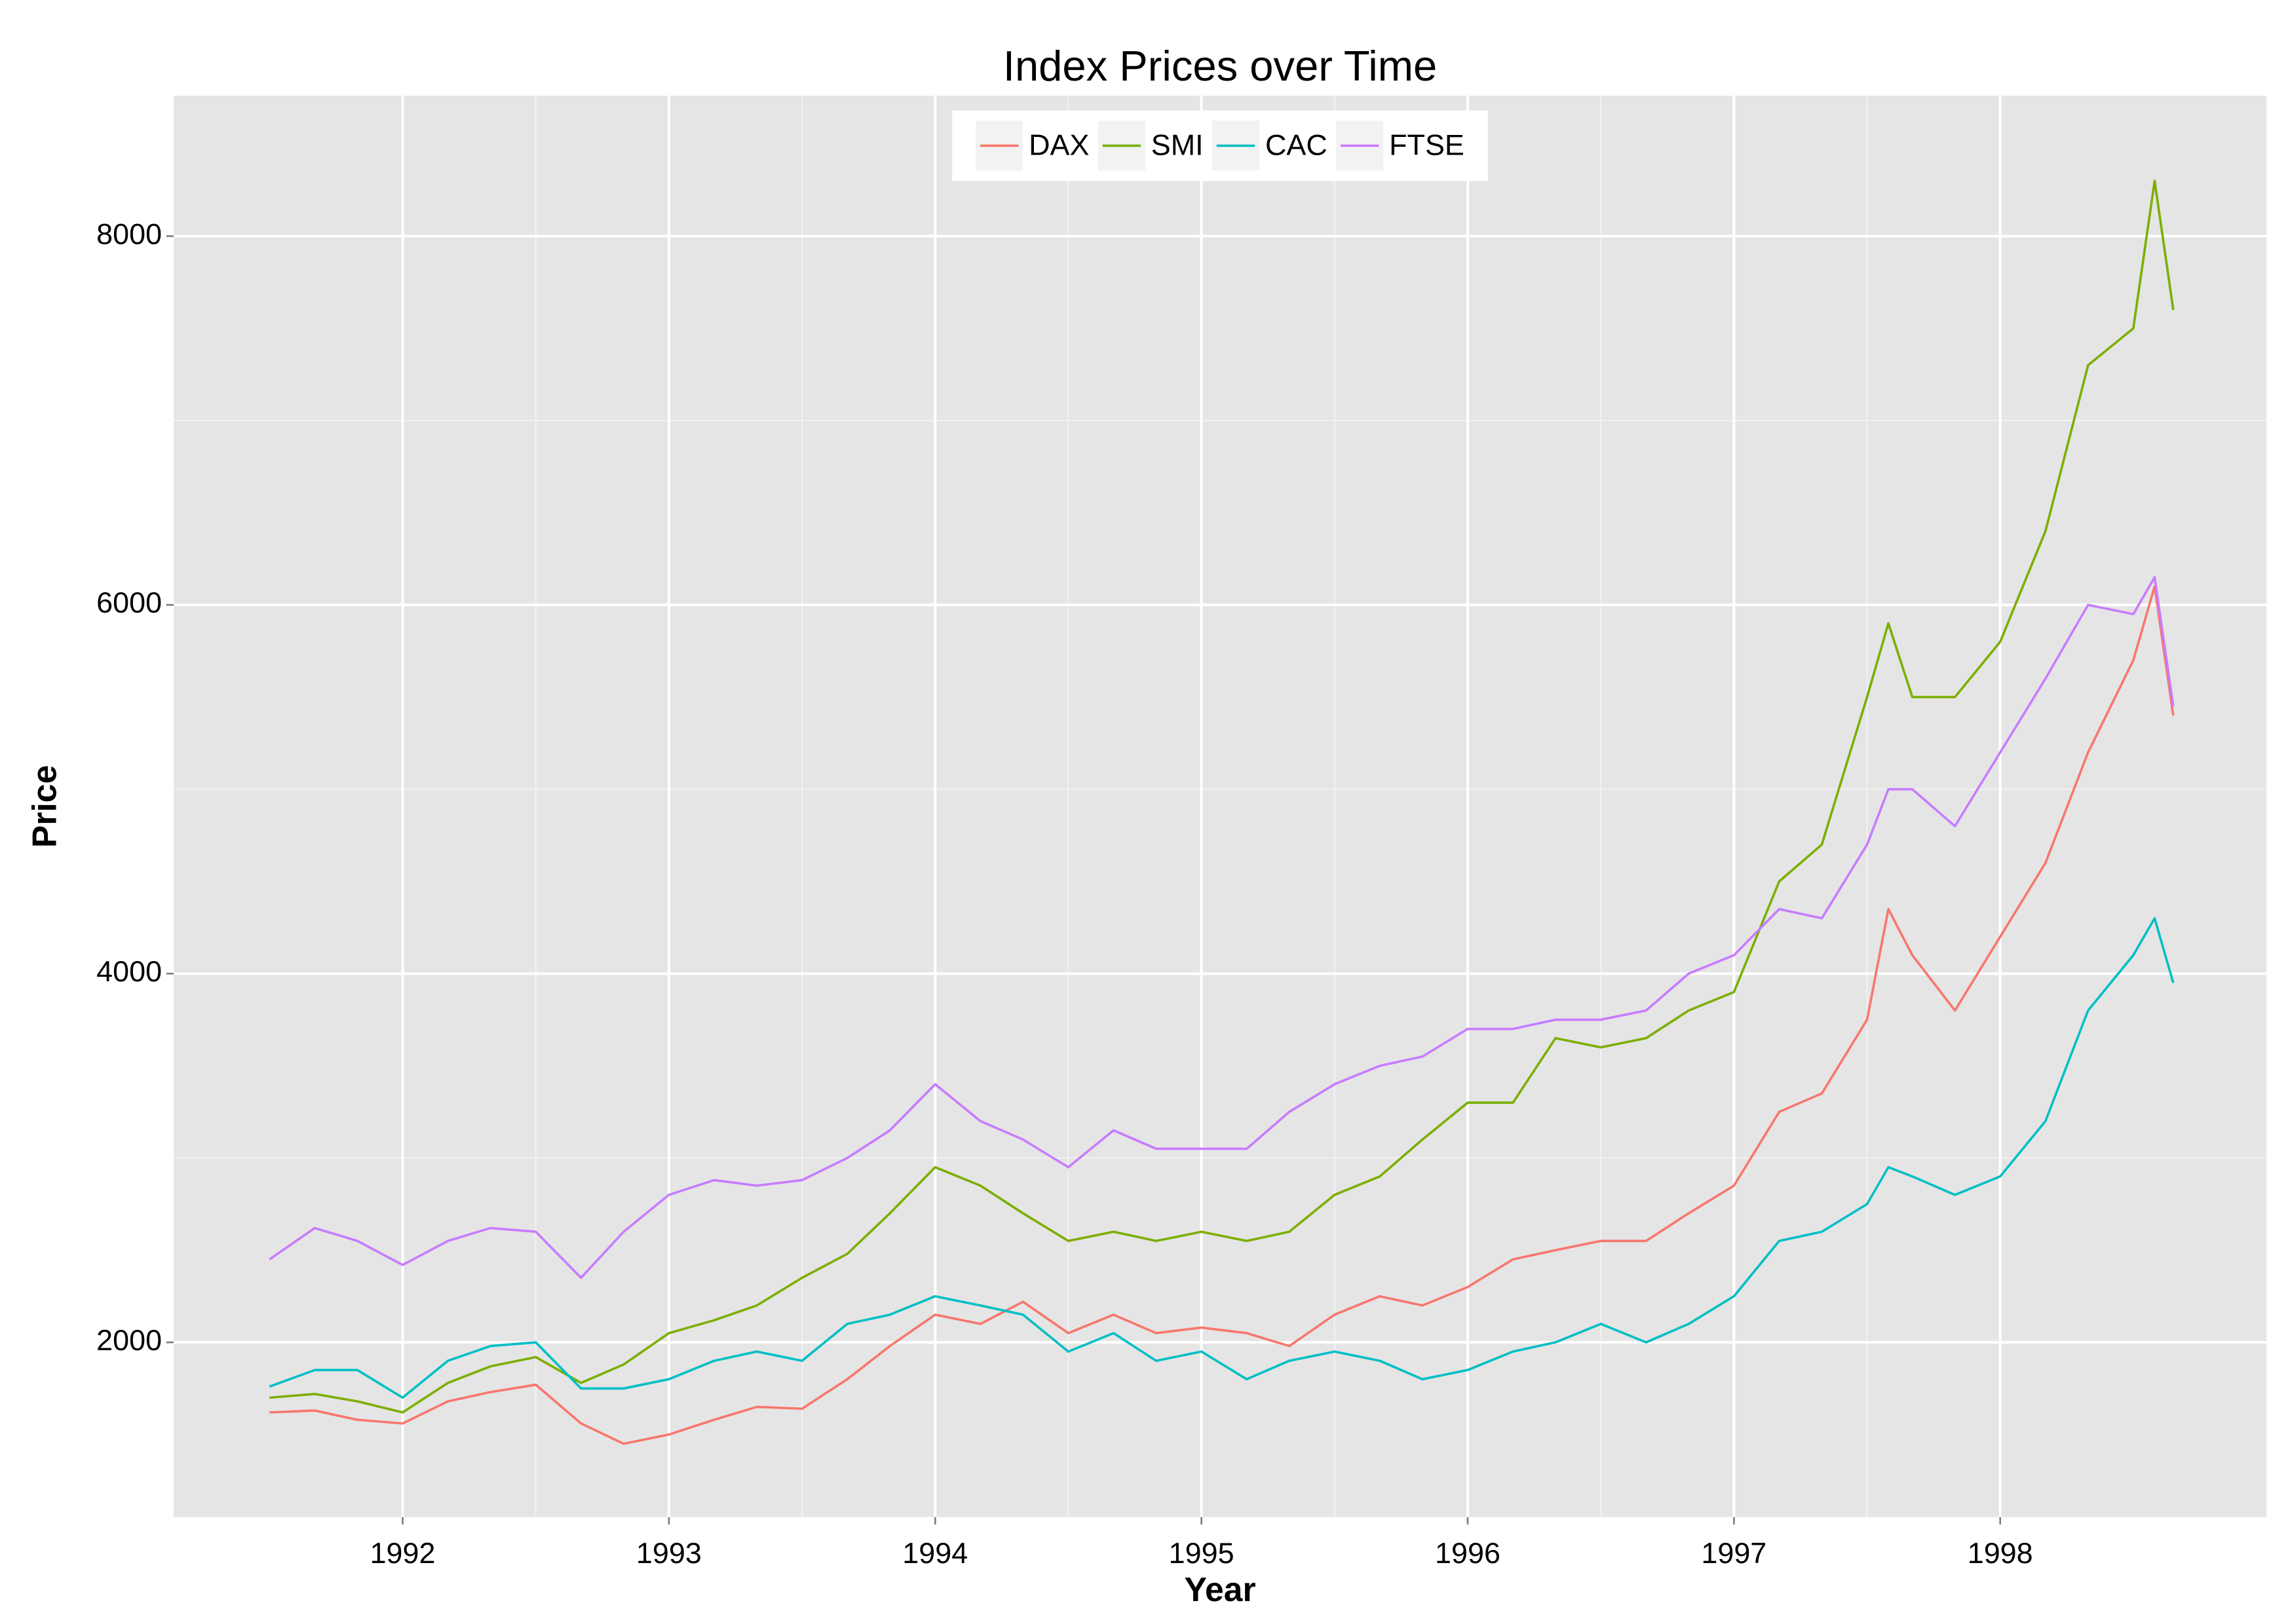 This screenshot has width=2290, height=1624. What do you see at coordinates (1219, 1589) in the screenshot?
I see `x-axis-label: Year` at bounding box center [1219, 1589].